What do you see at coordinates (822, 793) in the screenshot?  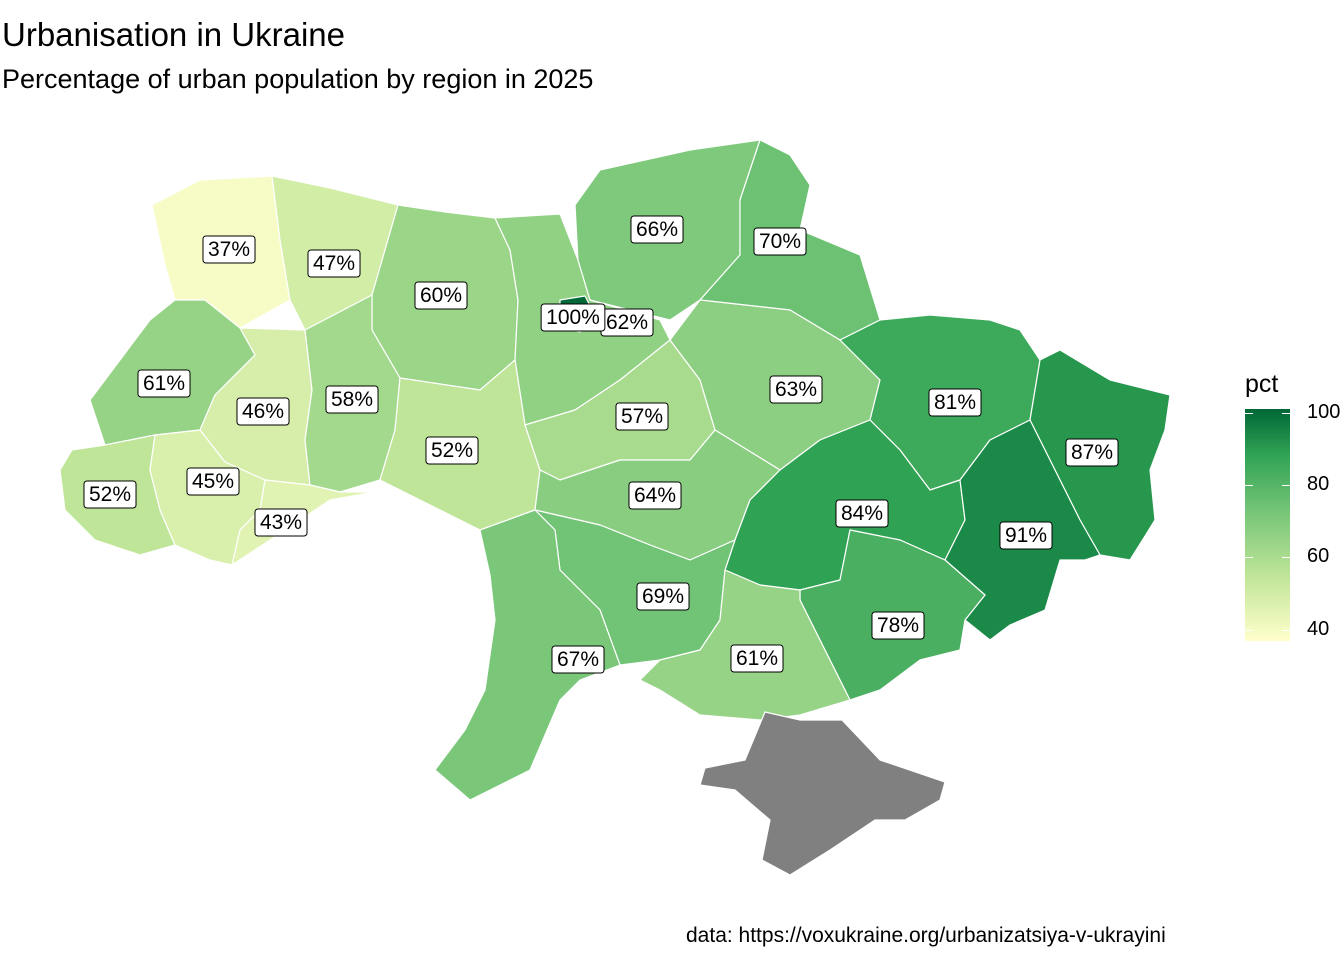 I see `region-crimea` at bounding box center [822, 793].